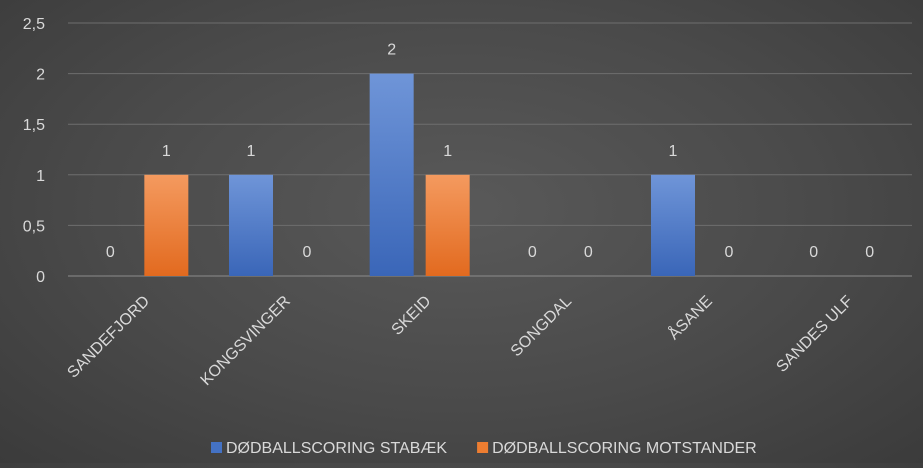 The image size is (923, 468). I want to click on category-label: SANDEFJORD, so click(108, 337).